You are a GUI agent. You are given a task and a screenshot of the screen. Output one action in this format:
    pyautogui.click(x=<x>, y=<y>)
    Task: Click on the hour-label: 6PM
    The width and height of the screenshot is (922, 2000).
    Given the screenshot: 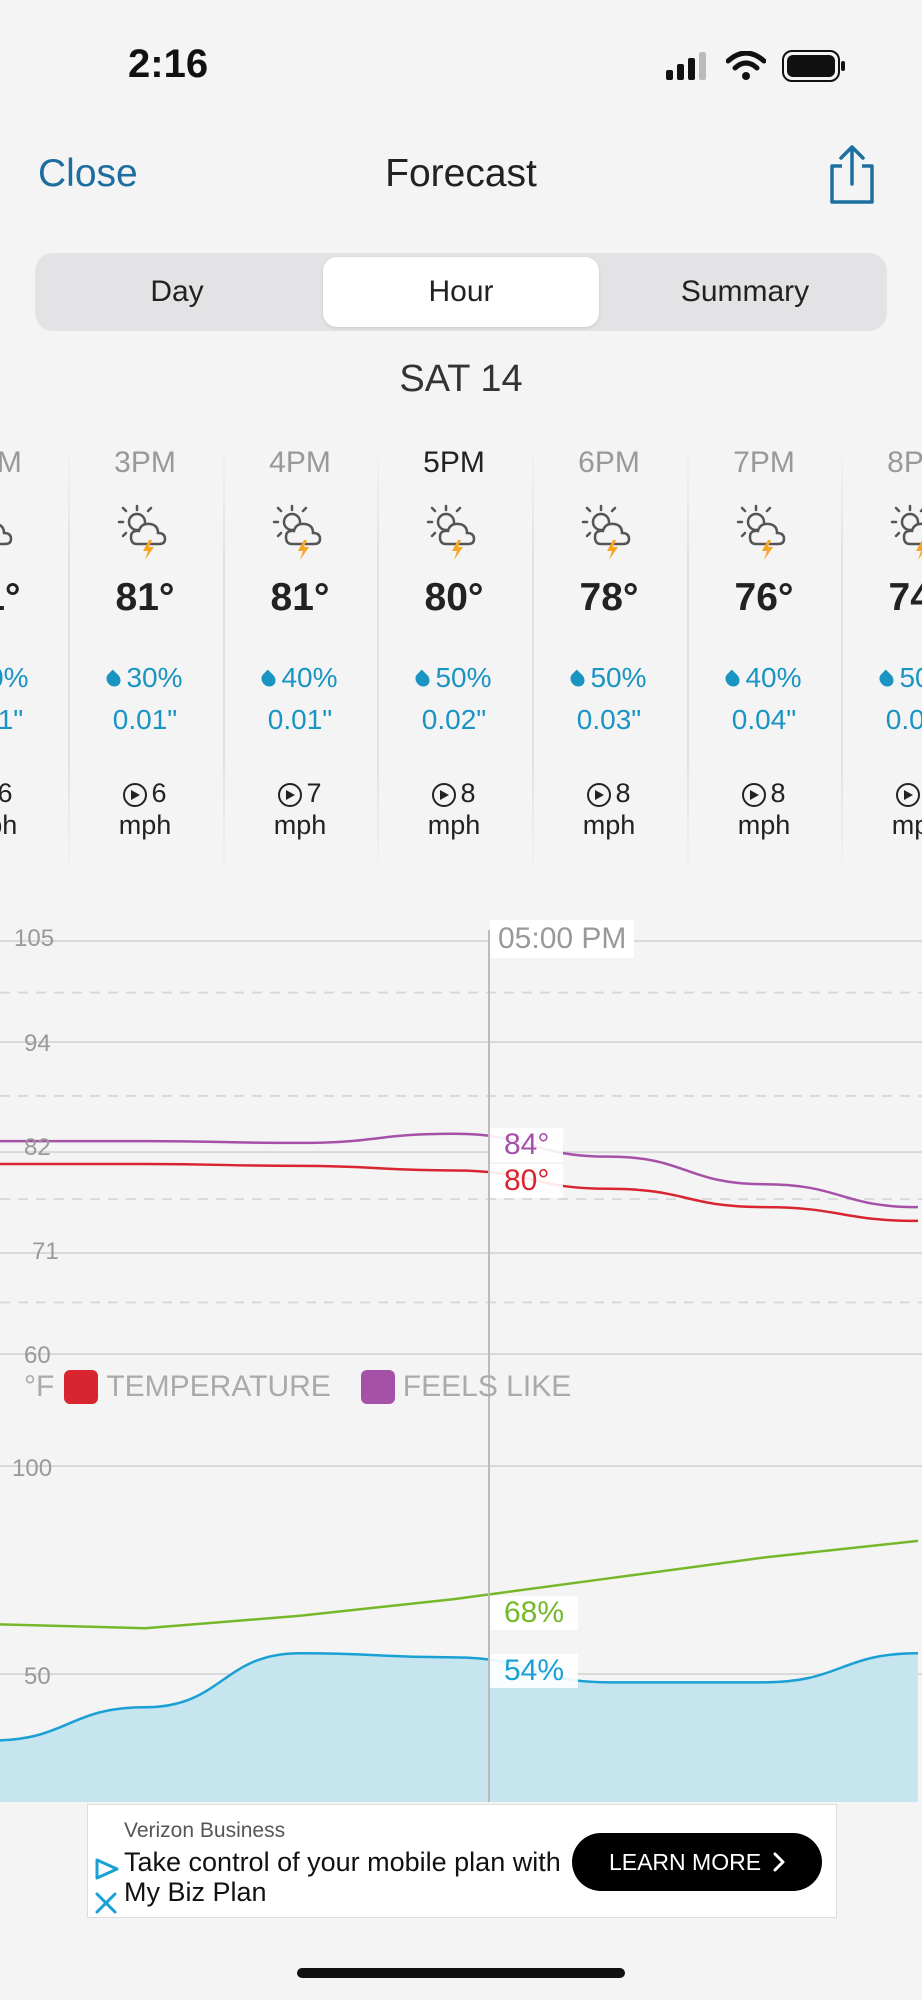 What is the action you would take?
    pyautogui.click(x=609, y=462)
    